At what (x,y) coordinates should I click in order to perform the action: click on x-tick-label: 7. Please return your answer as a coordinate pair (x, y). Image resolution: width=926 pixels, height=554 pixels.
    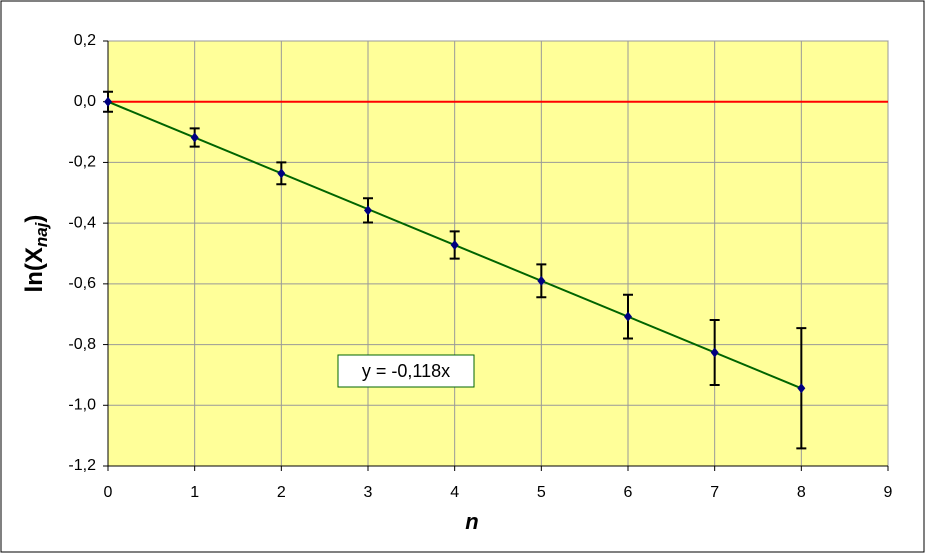
    Looking at the image, I should click on (714, 492).